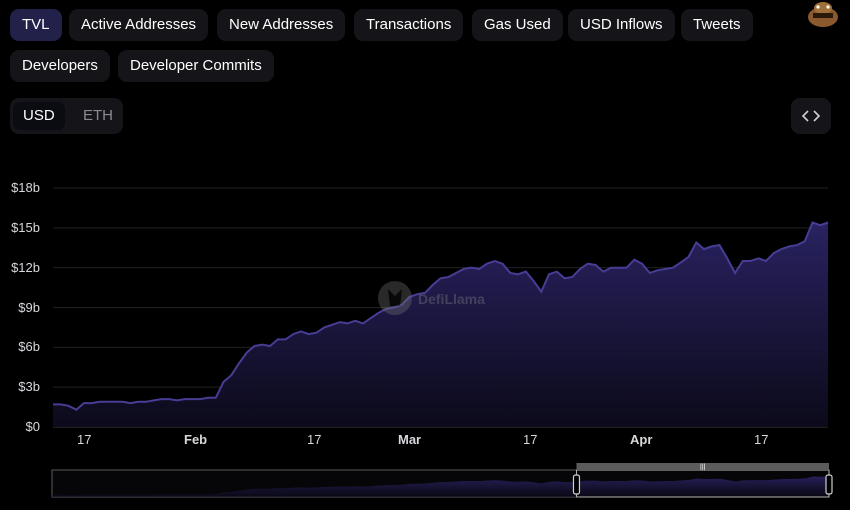  I want to click on tab-transactions: Transactions, so click(409, 25).